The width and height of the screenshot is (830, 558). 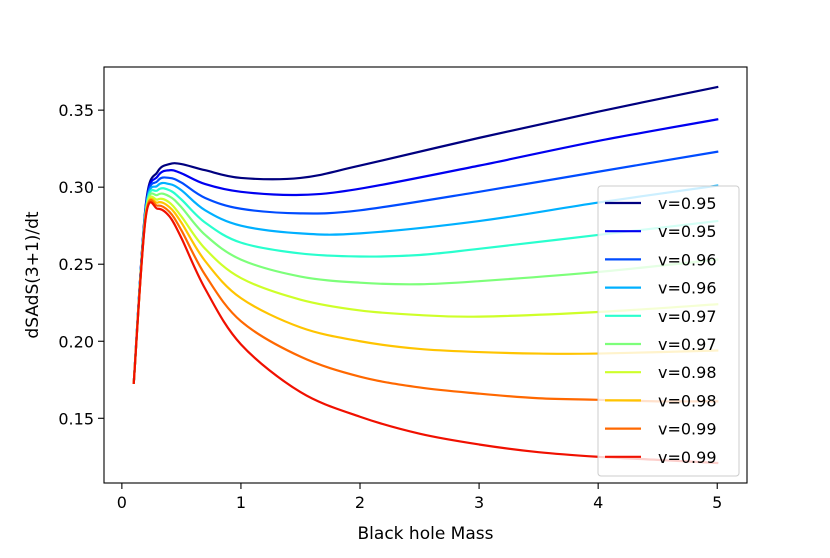 I want to click on x-tick-label: 2, so click(x=360, y=502).